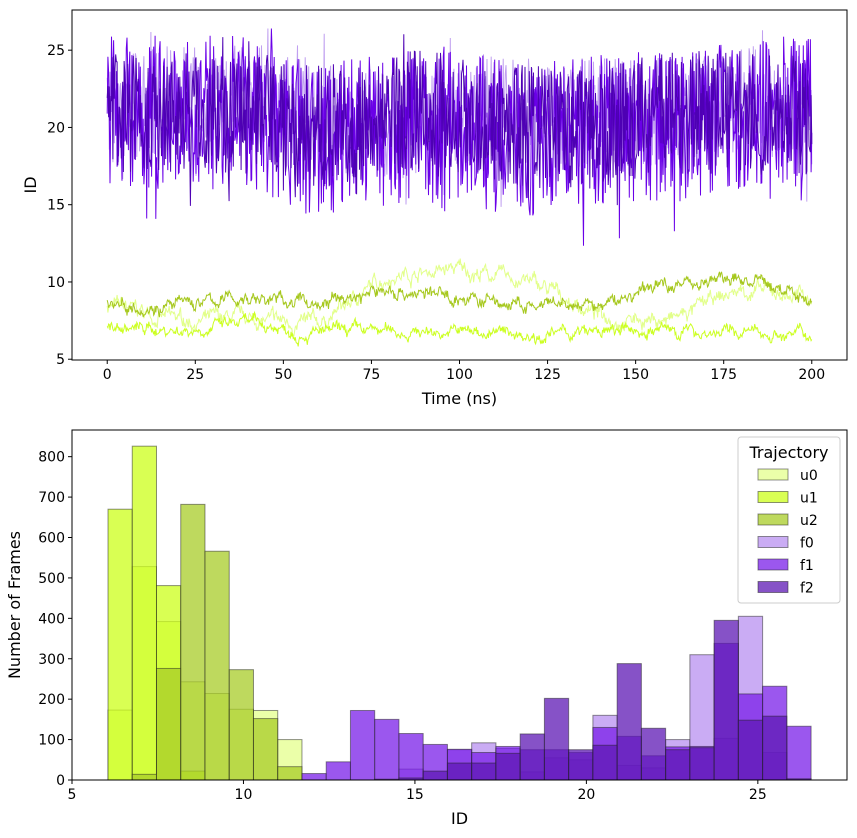  What do you see at coordinates (773, 519) in the screenshot?
I see `legend-swatch-u2` at bounding box center [773, 519].